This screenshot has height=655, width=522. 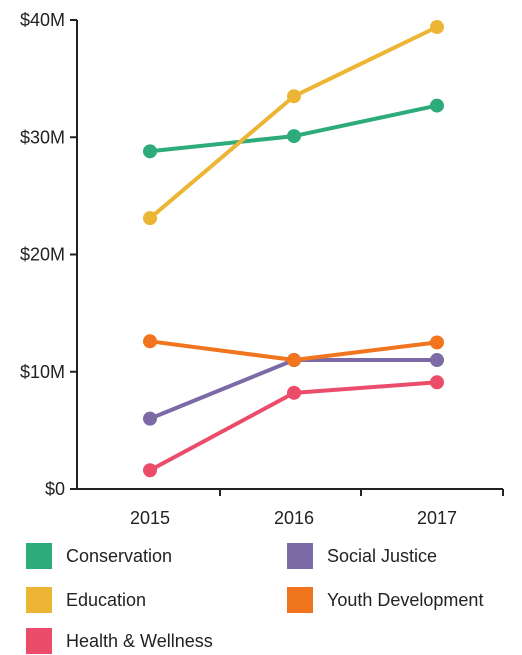 I want to click on y-tick-label: $0, so click(x=55, y=489).